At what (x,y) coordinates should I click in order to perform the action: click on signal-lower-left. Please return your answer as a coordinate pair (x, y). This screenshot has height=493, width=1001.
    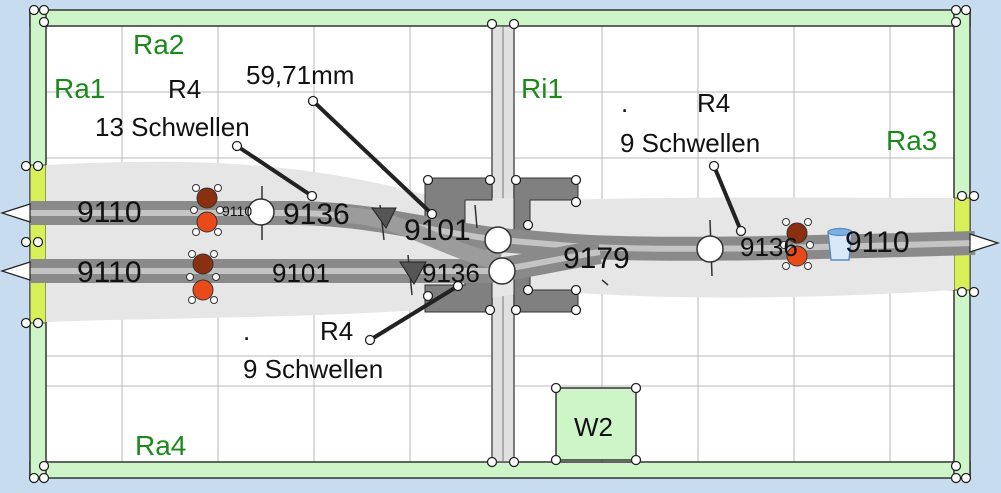
    Looking at the image, I should click on (203, 277).